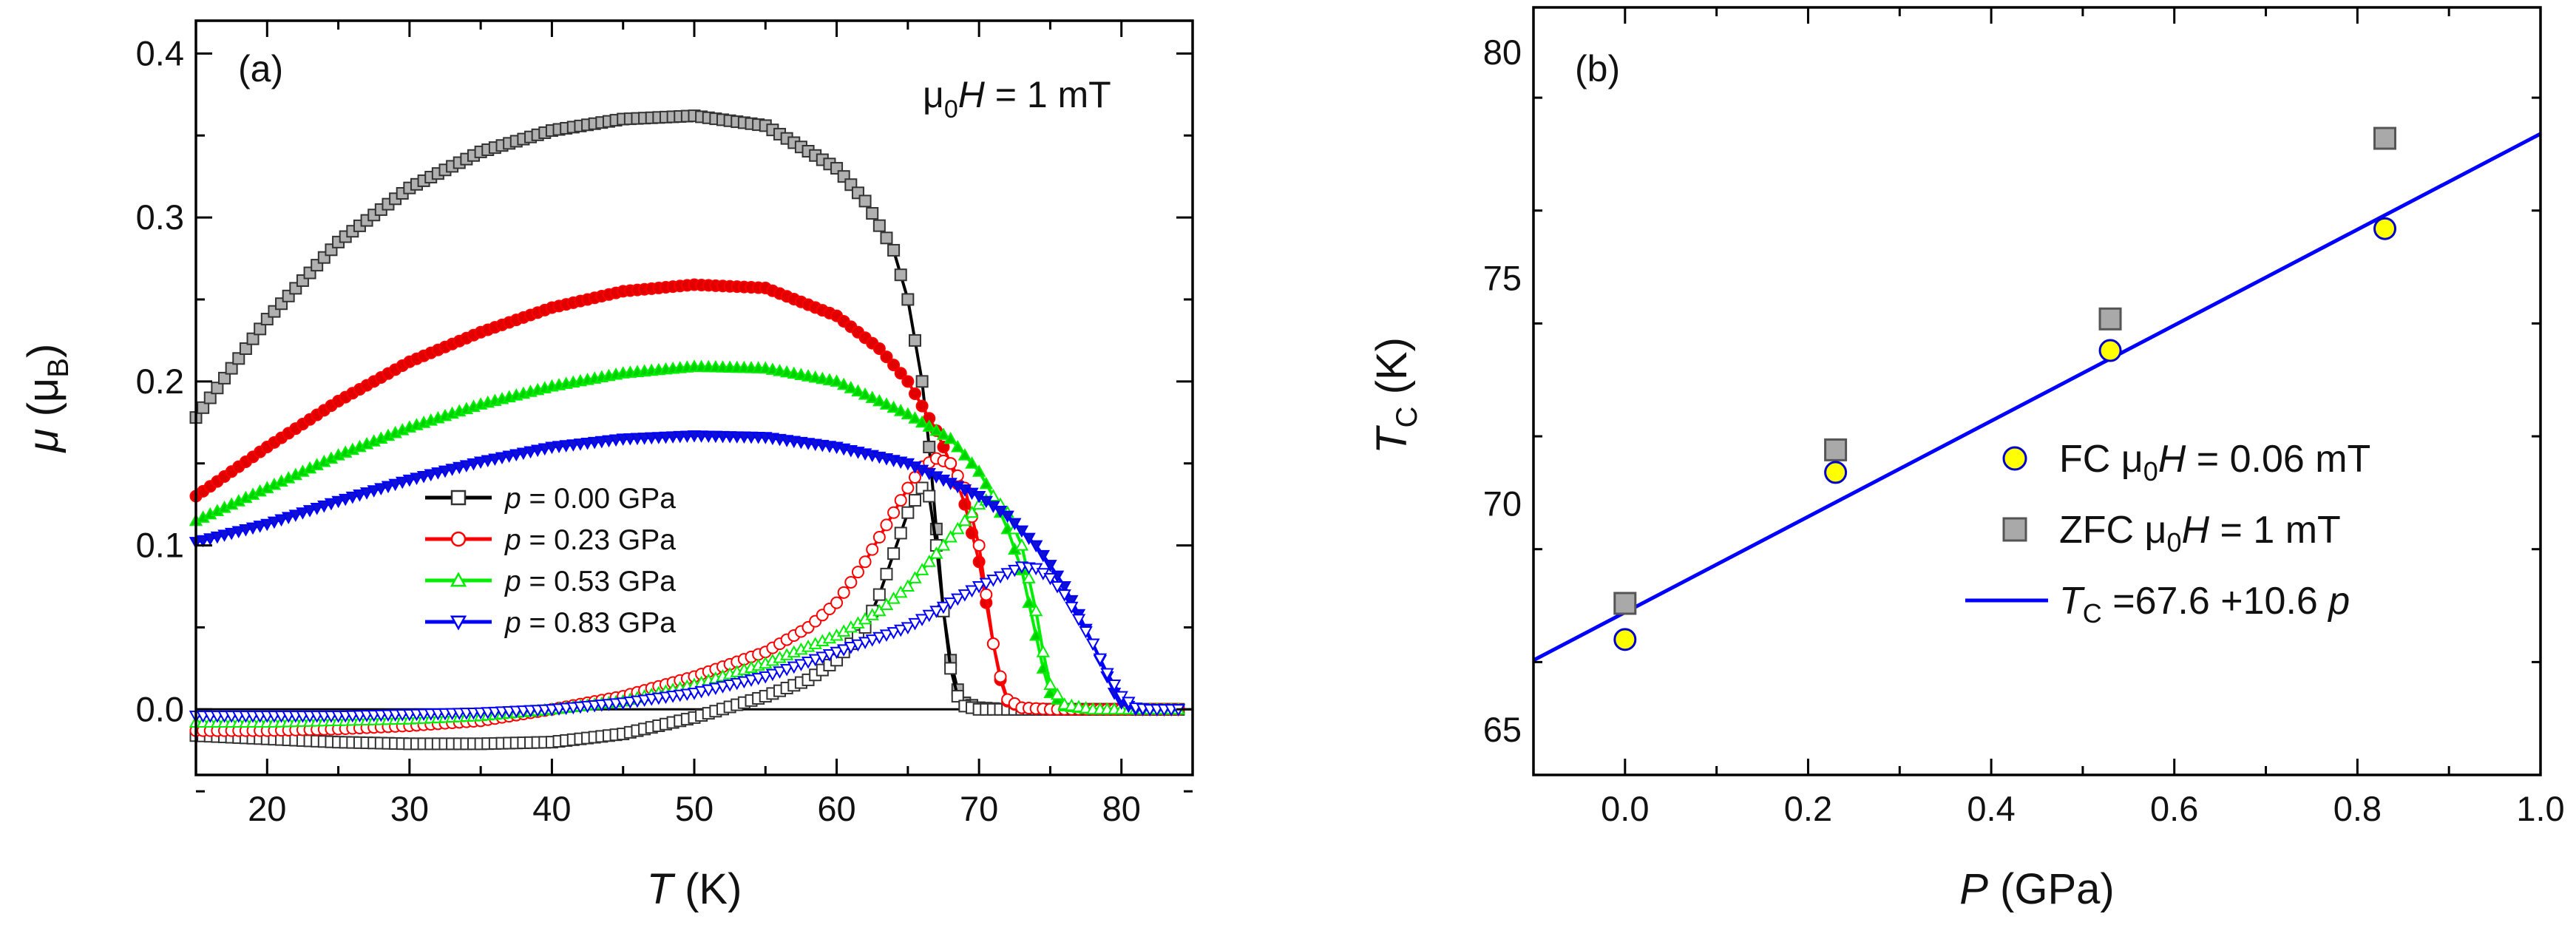  Describe the element at coordinates (599, 581) in the screenshot. I see `legend-label-value: = 0.53 GPa` at that location.